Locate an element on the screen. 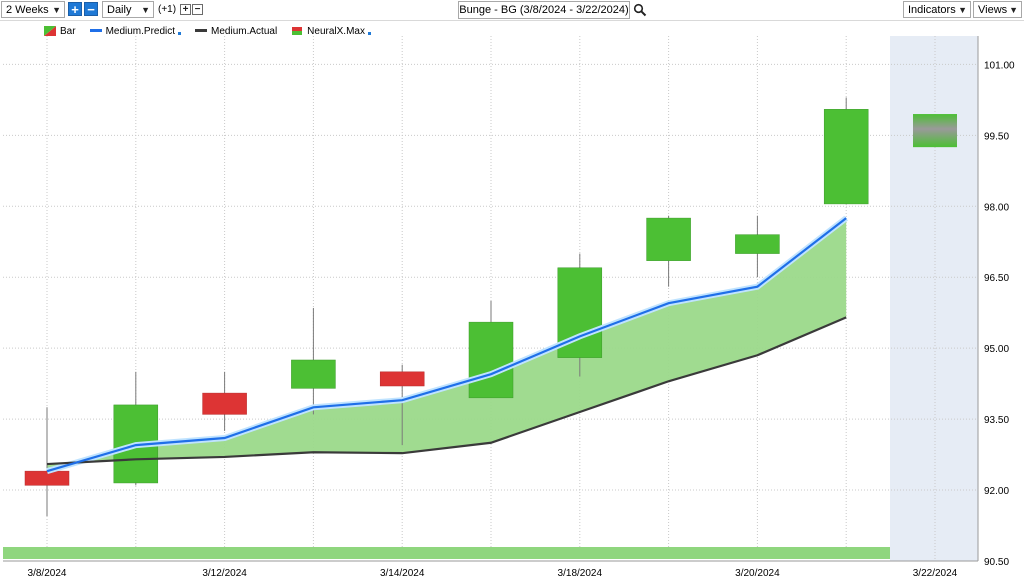 The image size is (1024, 582). y-tick-label: 98.00 is located at coordinates (996, 207).